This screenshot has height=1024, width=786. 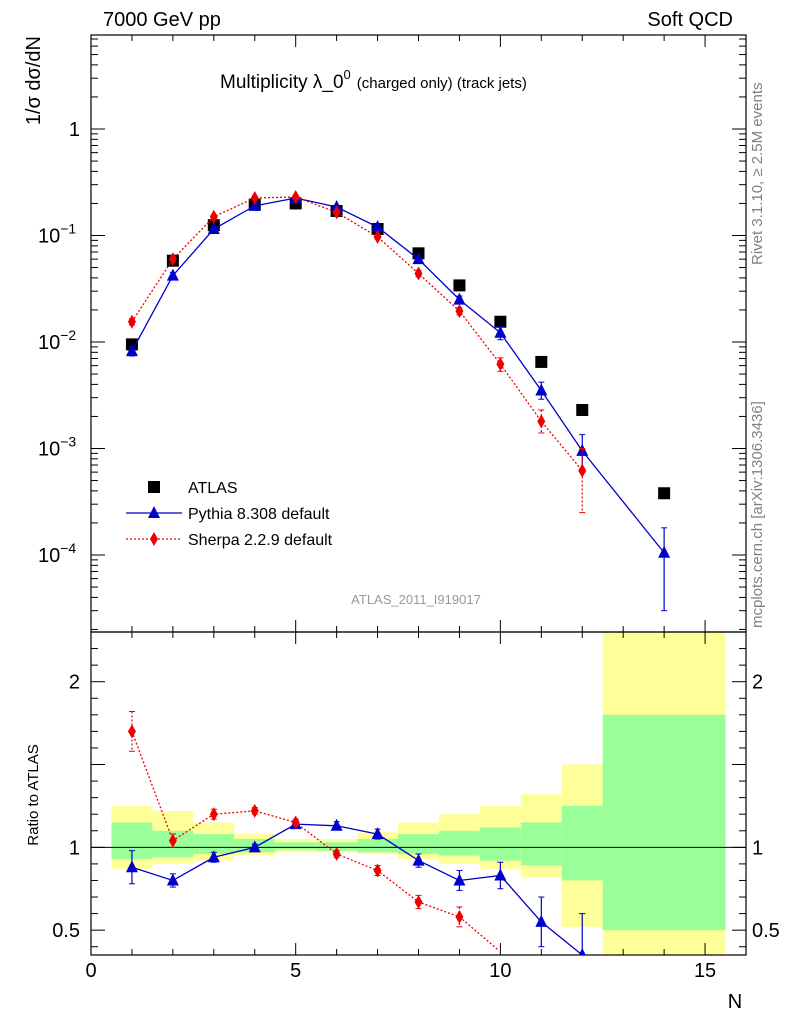 What do you see at coordinates (757, 848) in the screenshot?
I see `ratio-ytick-label-right: 1` at bounding box center [757, 848].